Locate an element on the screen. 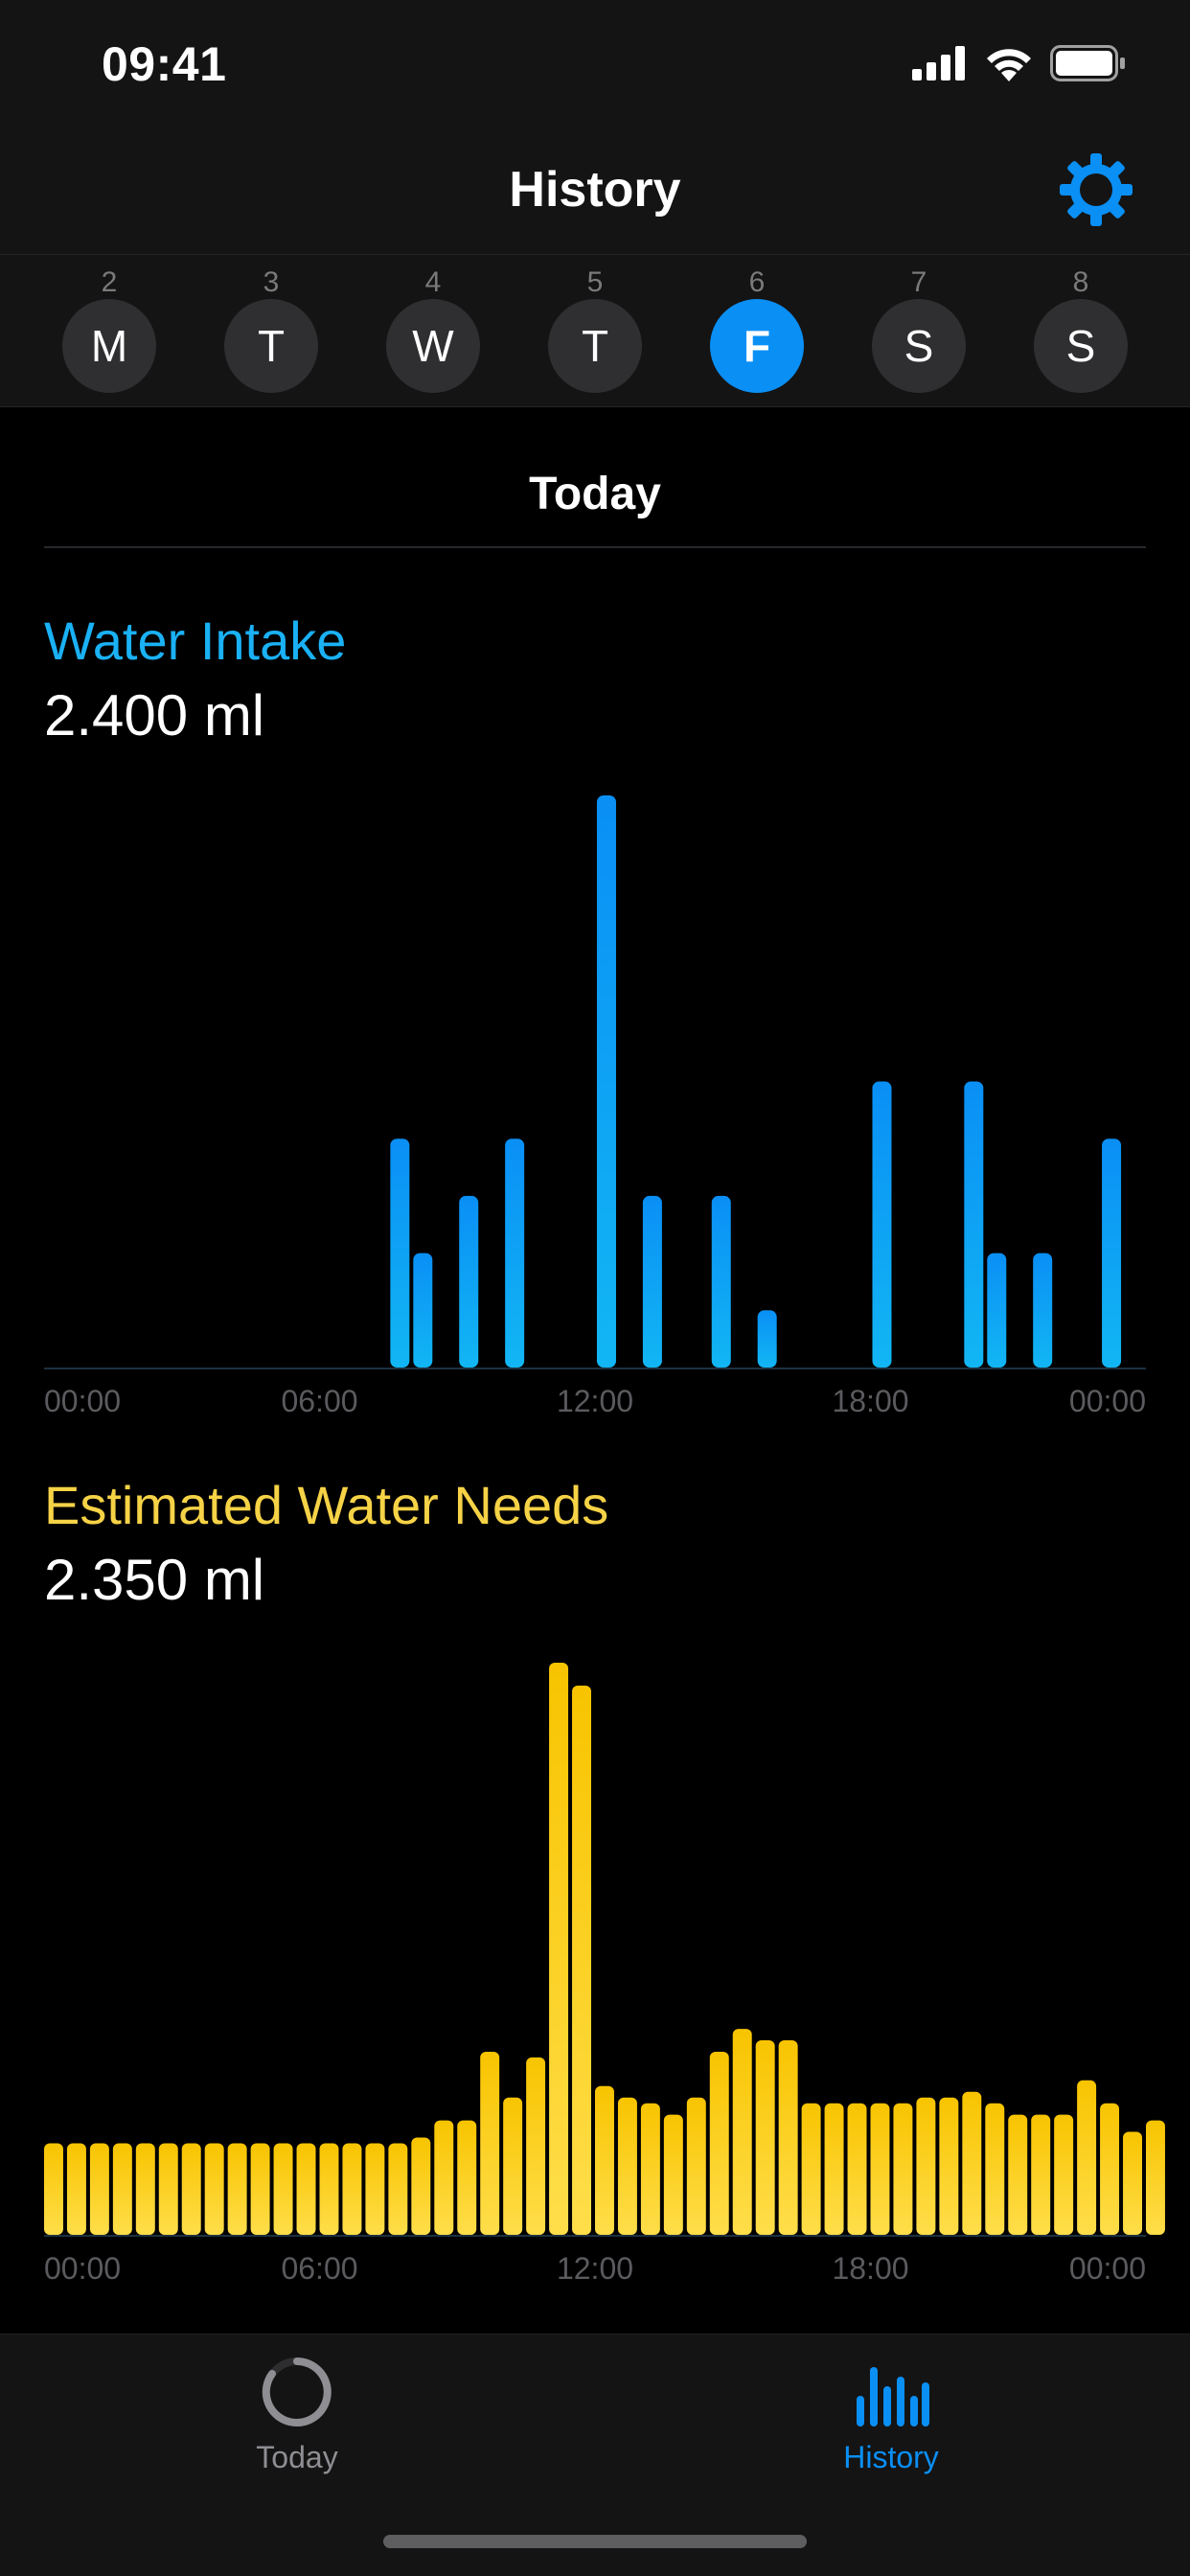 This screenshot has width=1190, height=2576. day-letter: F is located at coordinates (757, 346).